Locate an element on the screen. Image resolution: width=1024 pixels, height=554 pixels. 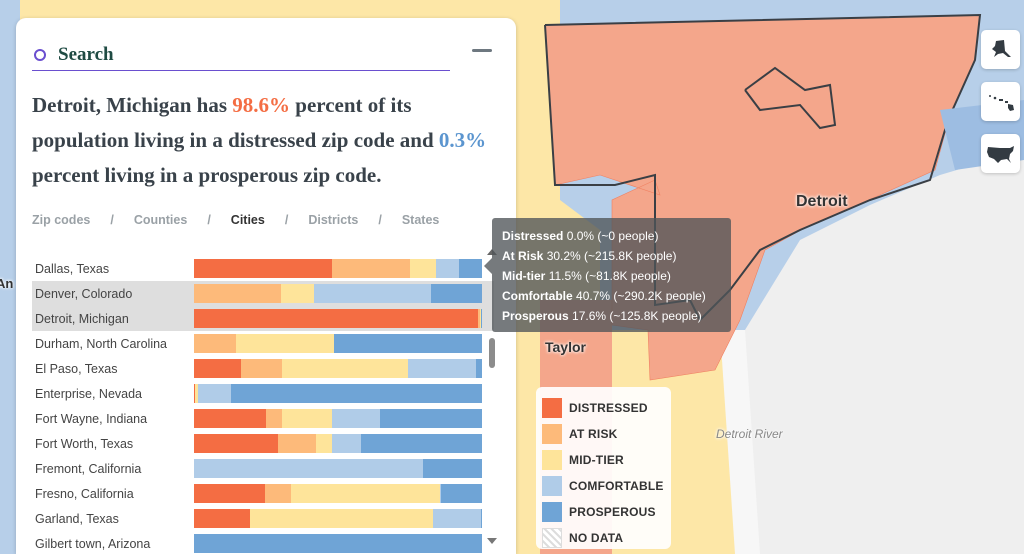
tooltip-label: At Risk is located at coordinates (523, 256).